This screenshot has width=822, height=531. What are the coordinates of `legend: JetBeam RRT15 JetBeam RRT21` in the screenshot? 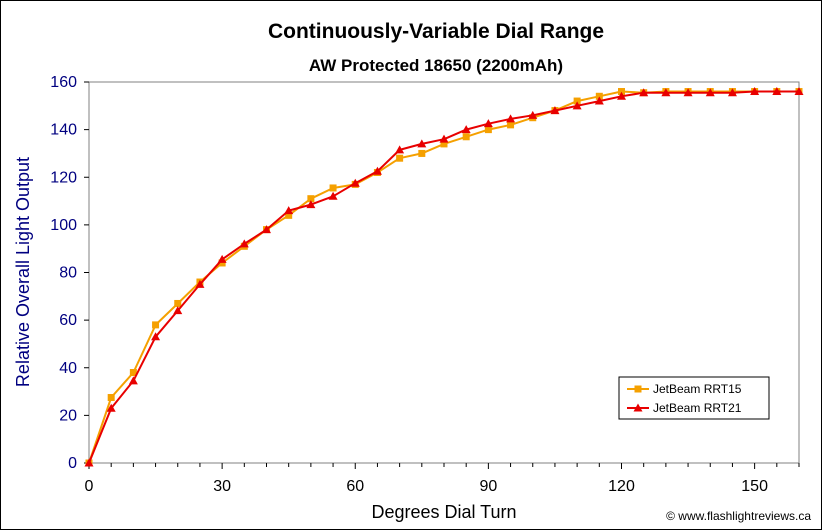 It's located at (694, 398).